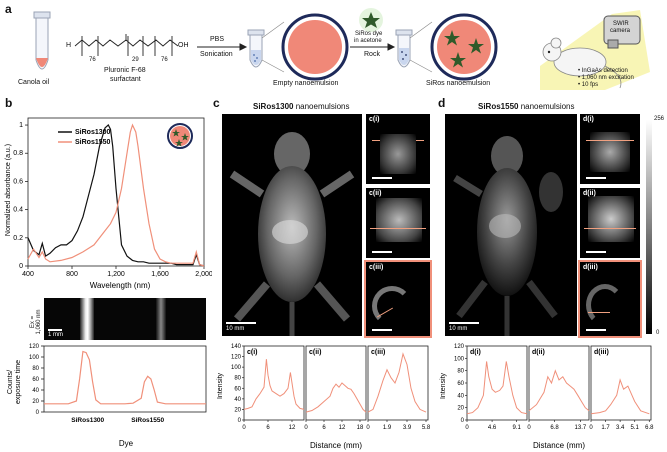  I want to click on profile-tag: c(i), so click(252, 352).